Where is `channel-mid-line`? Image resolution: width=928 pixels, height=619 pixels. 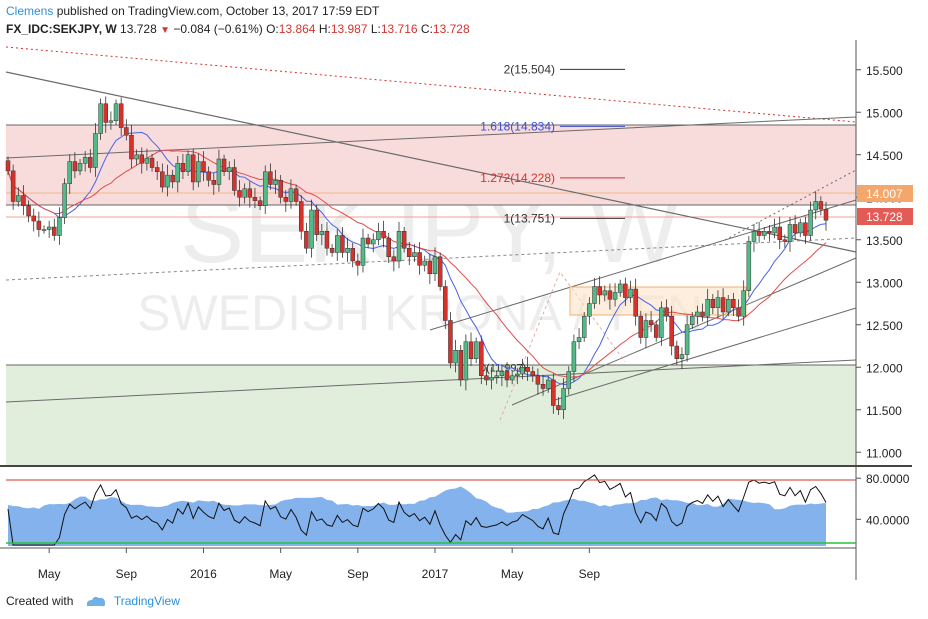 channel-mid-line is located at coordinates (705, 354).